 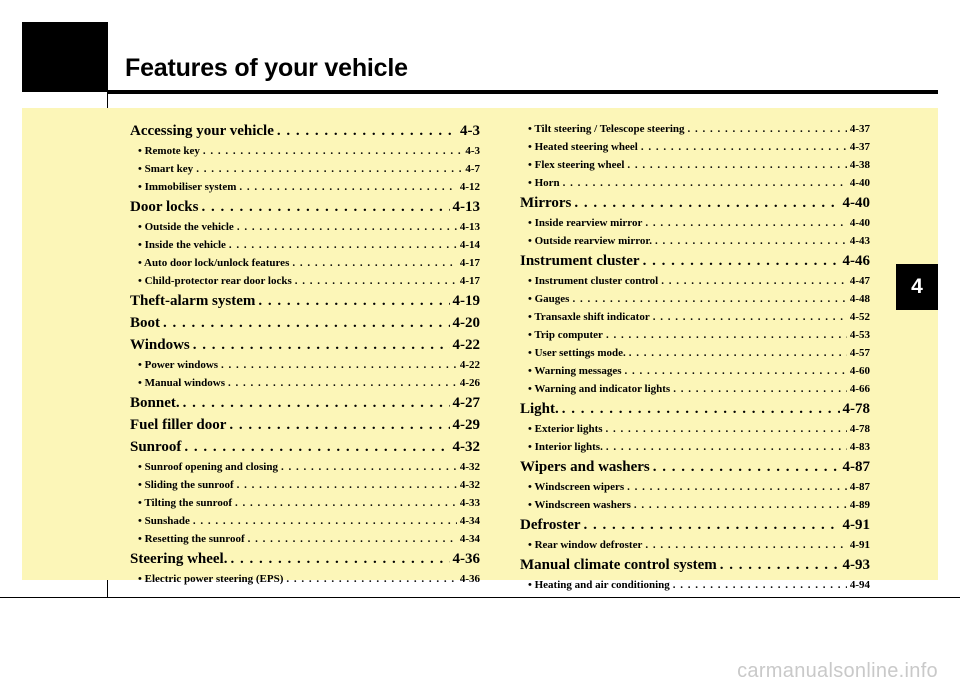 I want to click on toc-section-entry: Windows 4-22, so click(x=305, y=345).